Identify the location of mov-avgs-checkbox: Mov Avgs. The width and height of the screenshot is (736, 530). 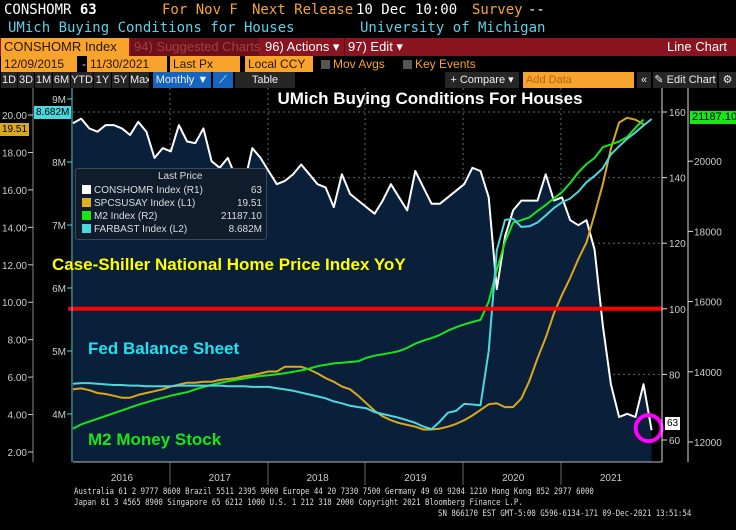
(353, 64).